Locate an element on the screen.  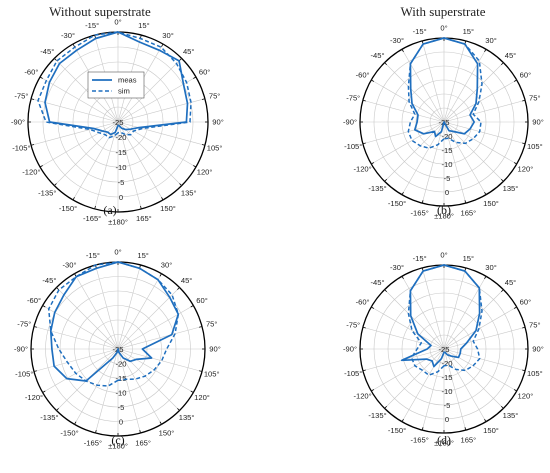
angle-tick-label: 150° is located at coordinates (168, 208).